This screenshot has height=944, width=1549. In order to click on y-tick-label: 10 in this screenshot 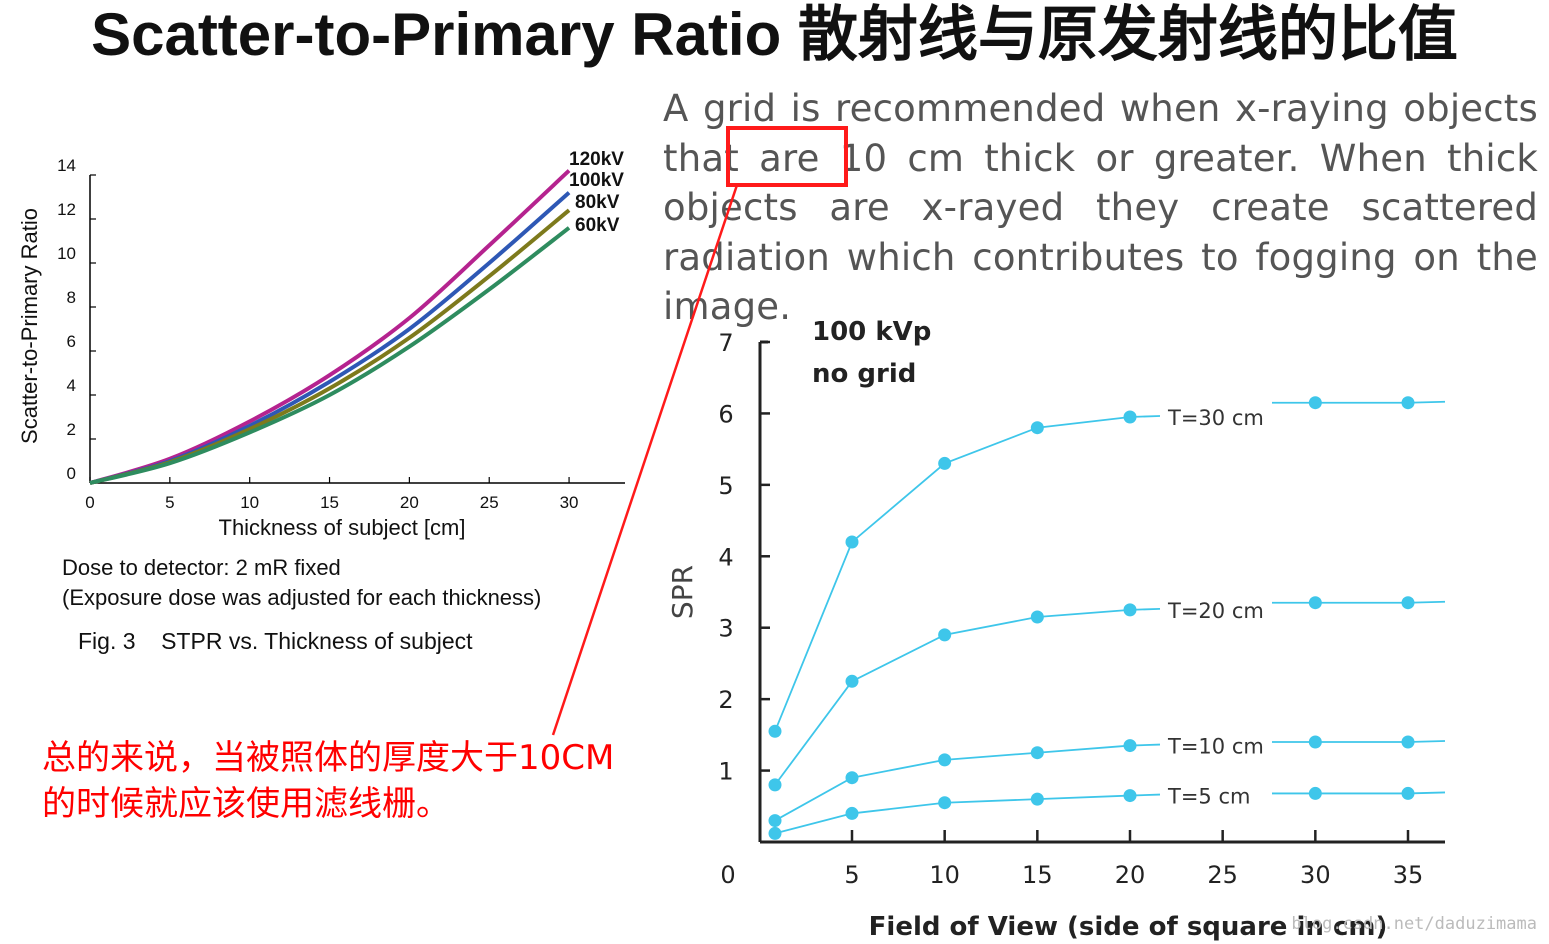, I will do `click(66, 253)`.